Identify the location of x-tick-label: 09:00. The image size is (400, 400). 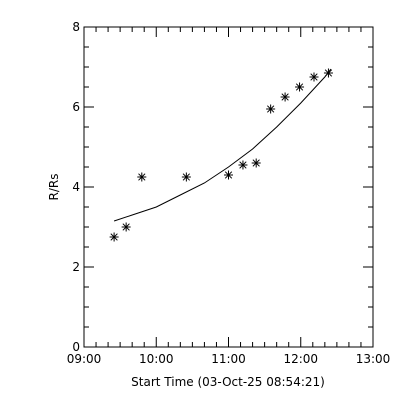
(84, 359).